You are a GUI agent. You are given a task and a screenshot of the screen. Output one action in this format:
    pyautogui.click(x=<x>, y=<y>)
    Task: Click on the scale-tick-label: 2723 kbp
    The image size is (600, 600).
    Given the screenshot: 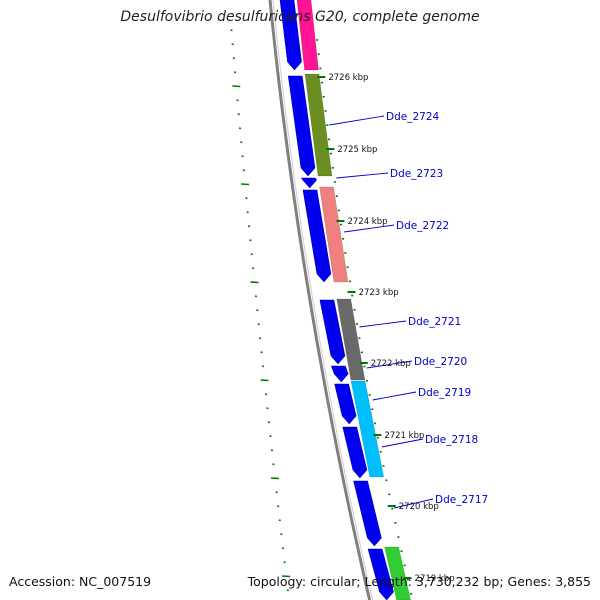 What is the action you would take?
    pyautogui.click(x=379, y=293)
    